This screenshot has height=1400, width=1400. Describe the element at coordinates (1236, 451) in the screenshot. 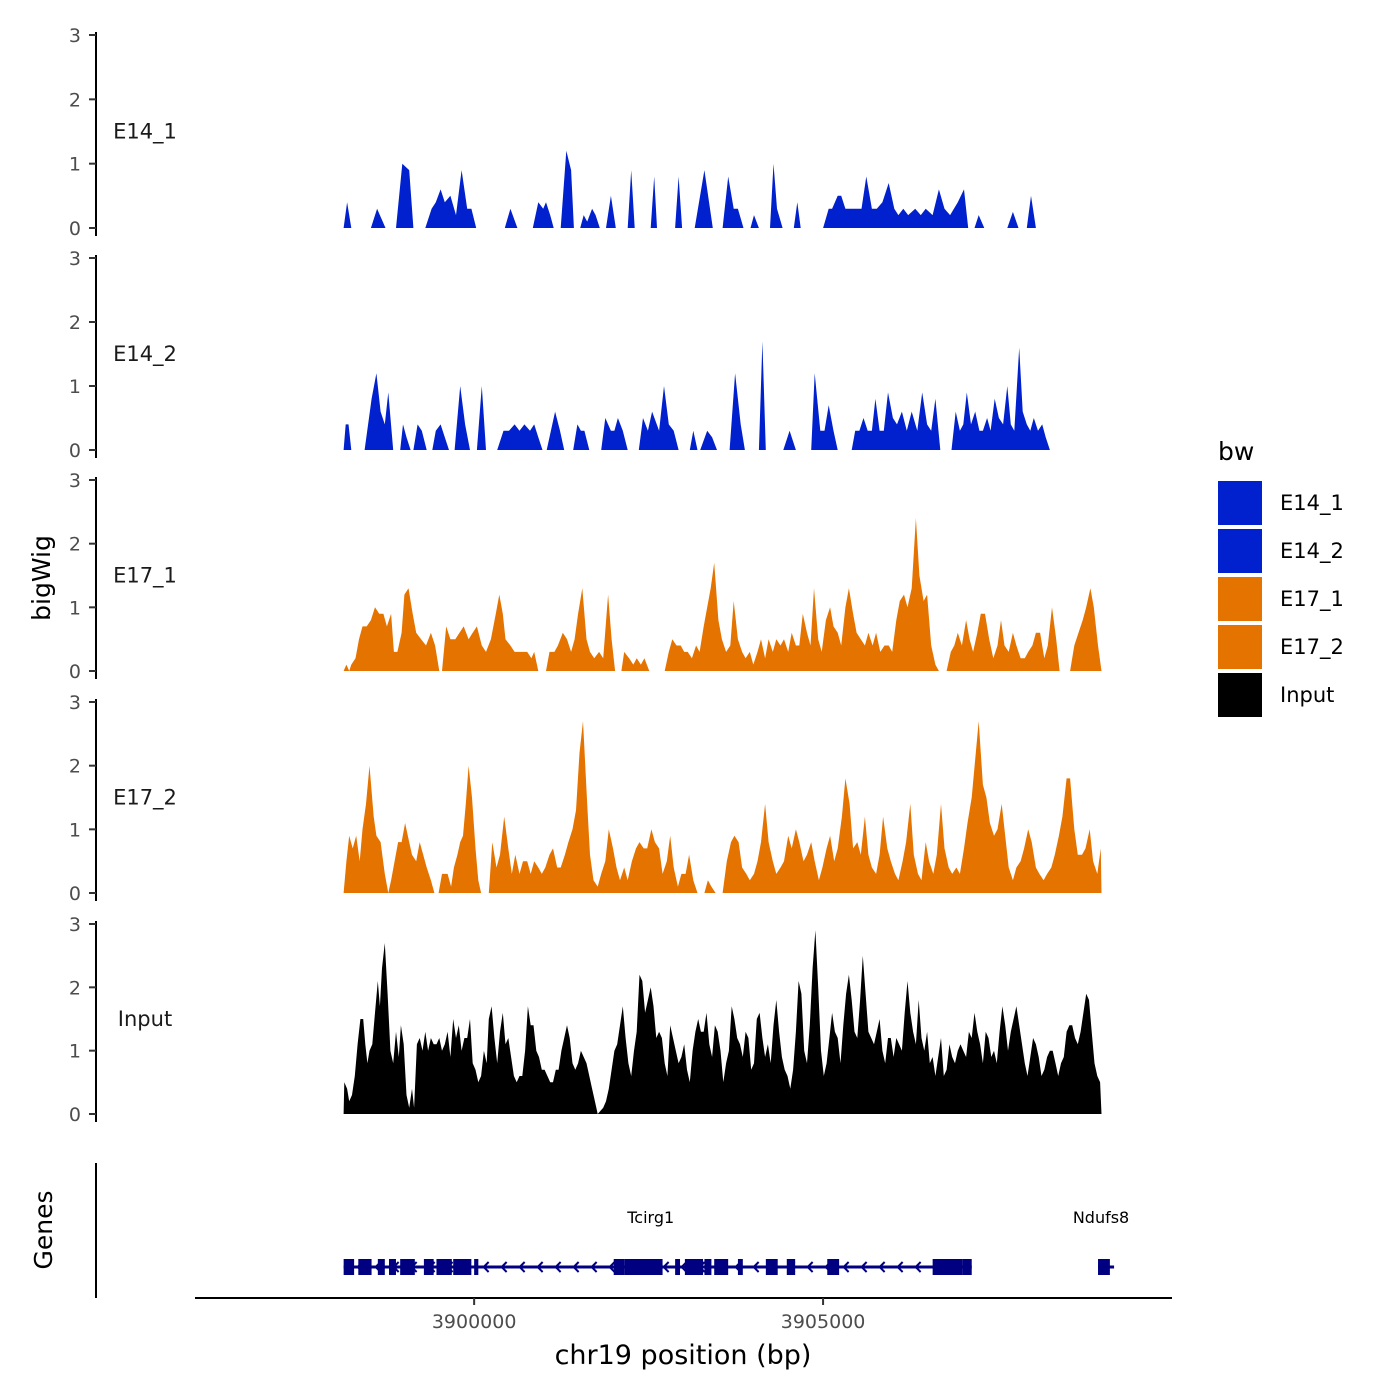

I see `legend-title: bw` at that location.